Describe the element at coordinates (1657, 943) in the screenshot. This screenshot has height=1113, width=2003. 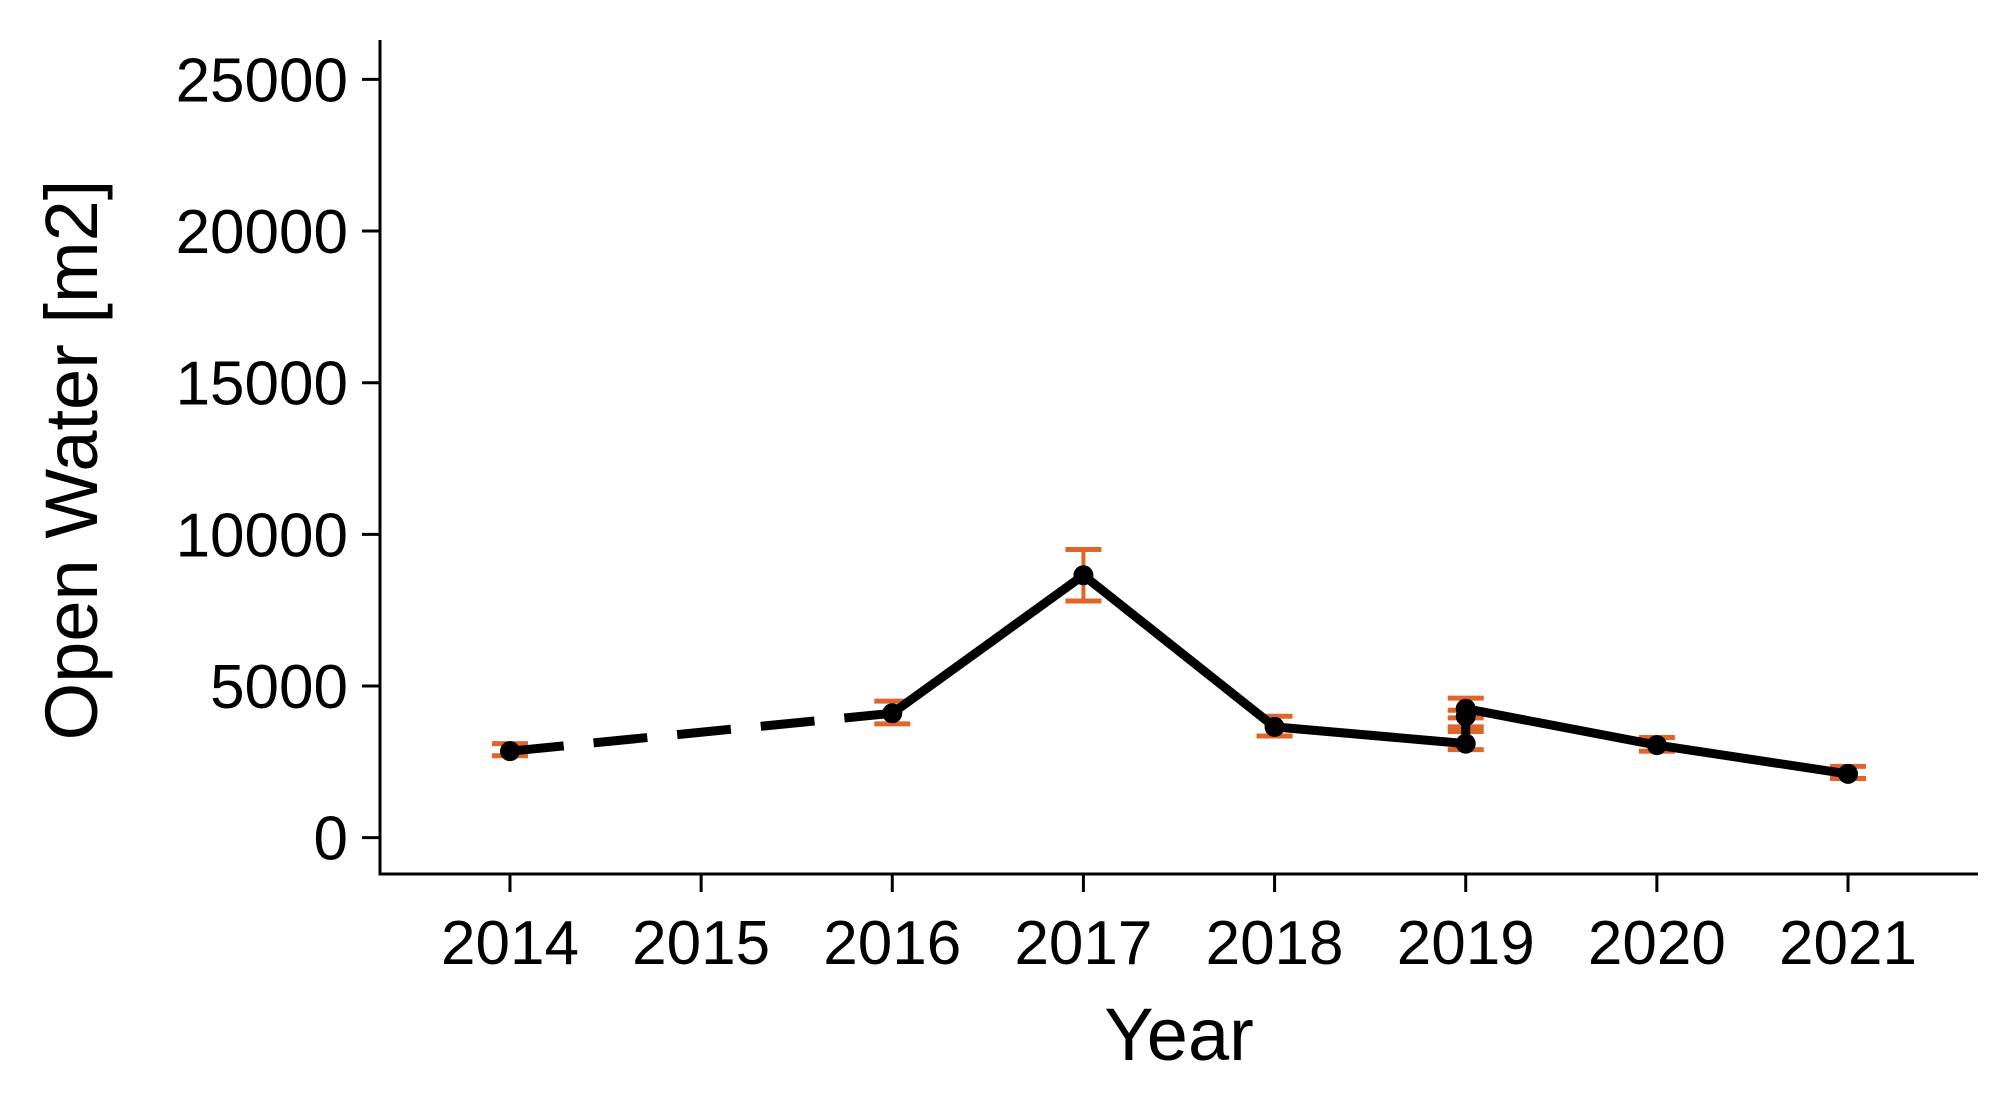
I see `x-tick-label: 2020` at that location.